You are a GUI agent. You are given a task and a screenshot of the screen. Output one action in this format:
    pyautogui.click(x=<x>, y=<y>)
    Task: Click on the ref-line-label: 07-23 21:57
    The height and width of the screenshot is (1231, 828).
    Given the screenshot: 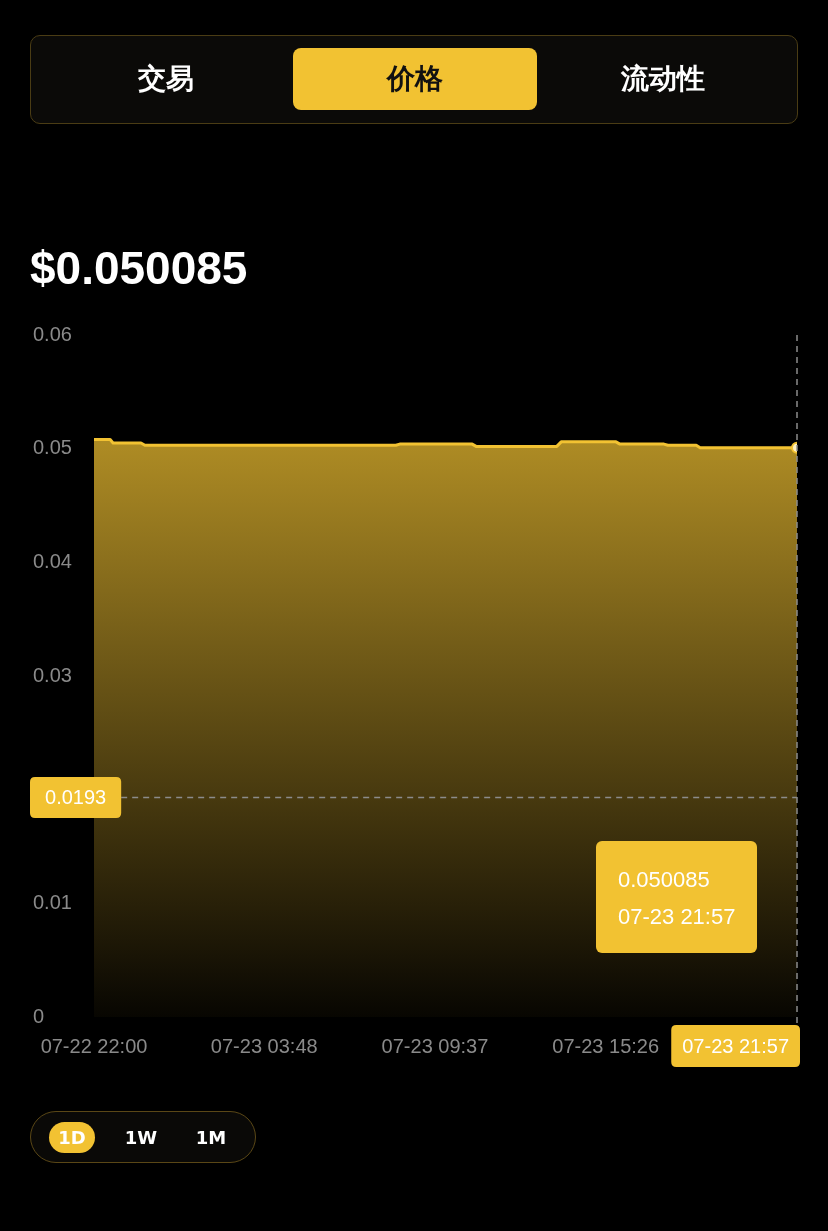 What is the action you would take?
    pyautogui.click(x=735, y=1045)
    